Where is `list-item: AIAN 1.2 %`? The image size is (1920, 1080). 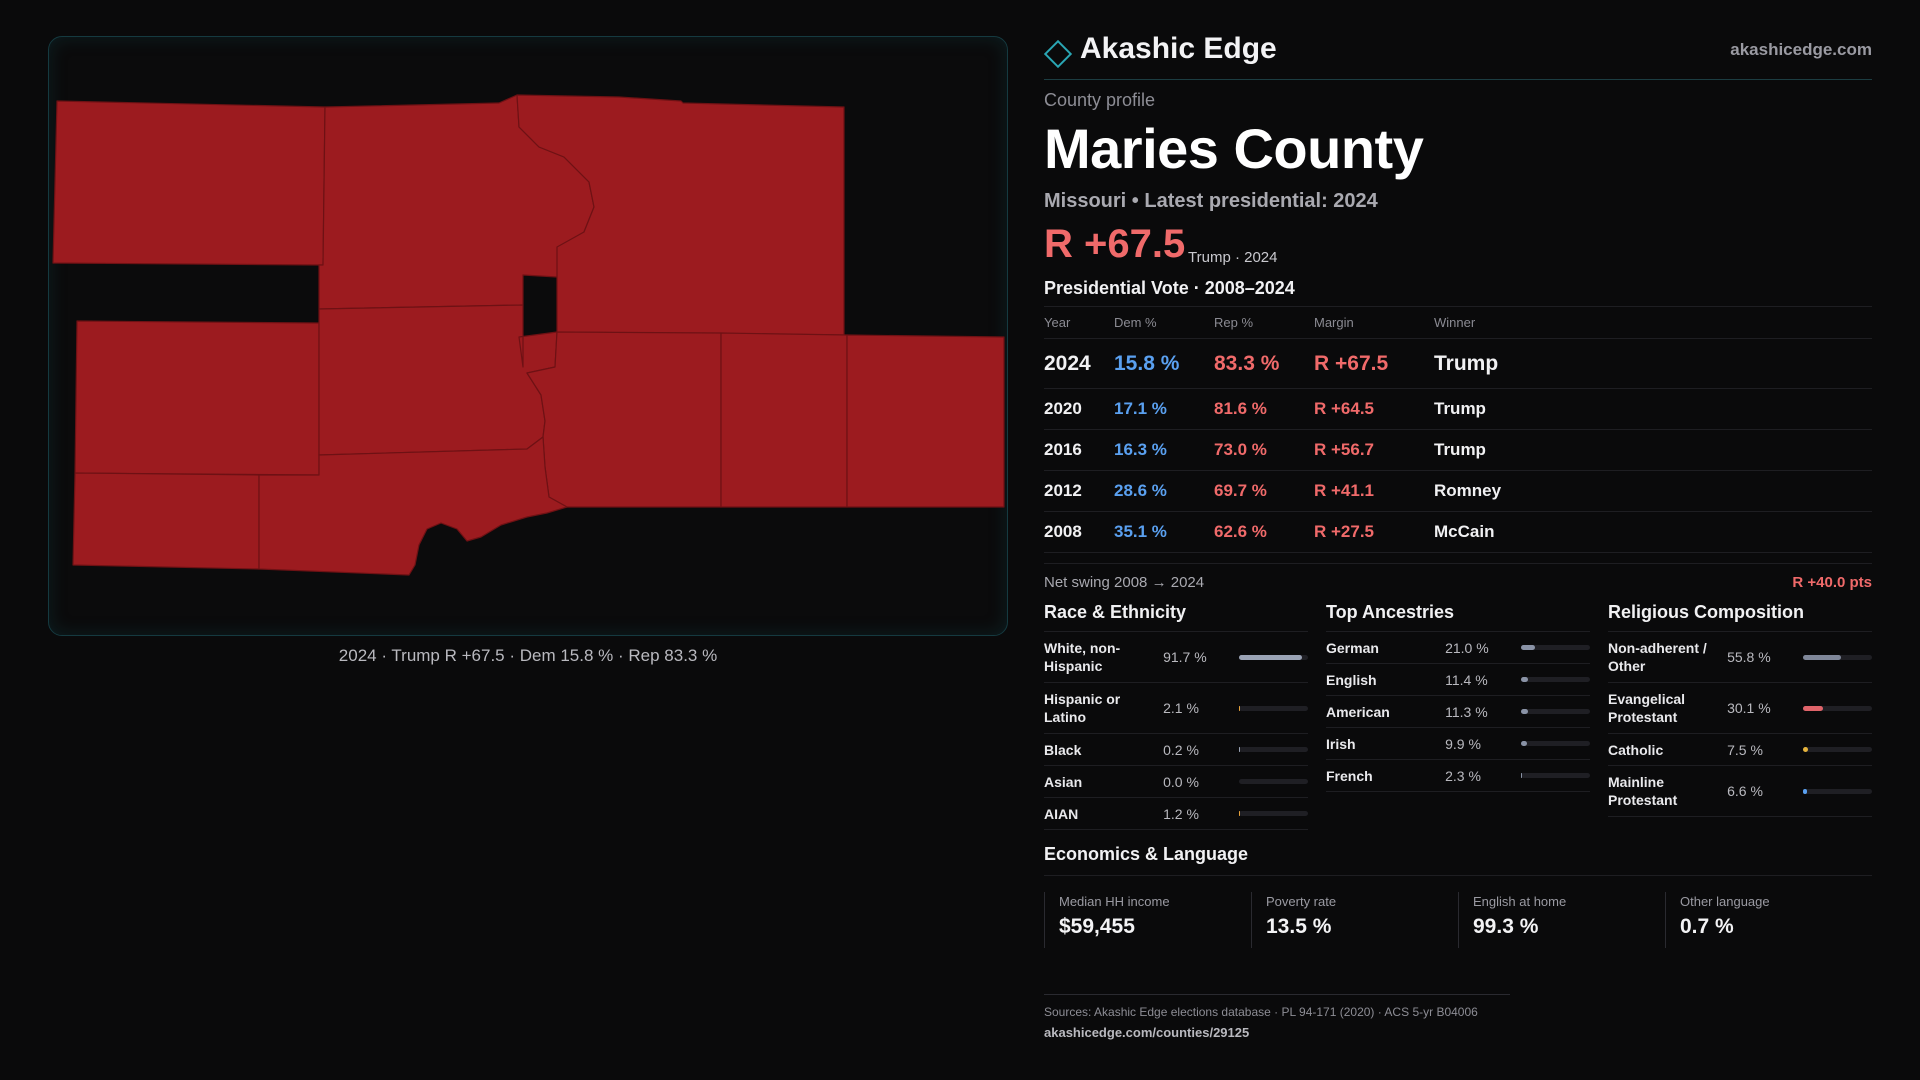 list-item: AIAN 1.2 % is located at coordinates (1176, 814).